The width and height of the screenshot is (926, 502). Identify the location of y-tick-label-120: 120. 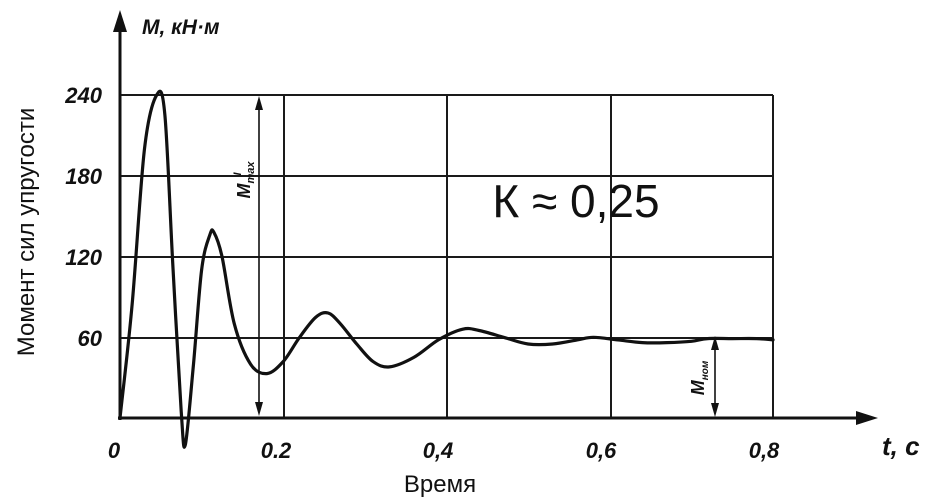
(83, 257).